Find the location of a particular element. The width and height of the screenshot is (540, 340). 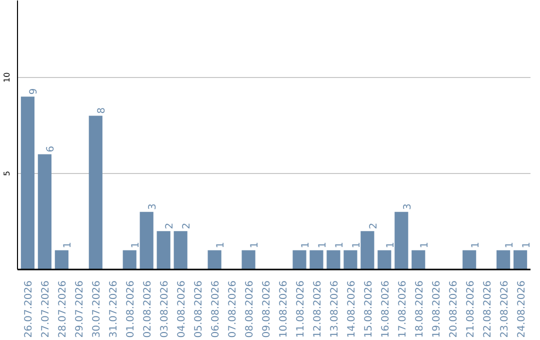

x-tick-label: 28.07.2026 is located at coordinates (63, 309).